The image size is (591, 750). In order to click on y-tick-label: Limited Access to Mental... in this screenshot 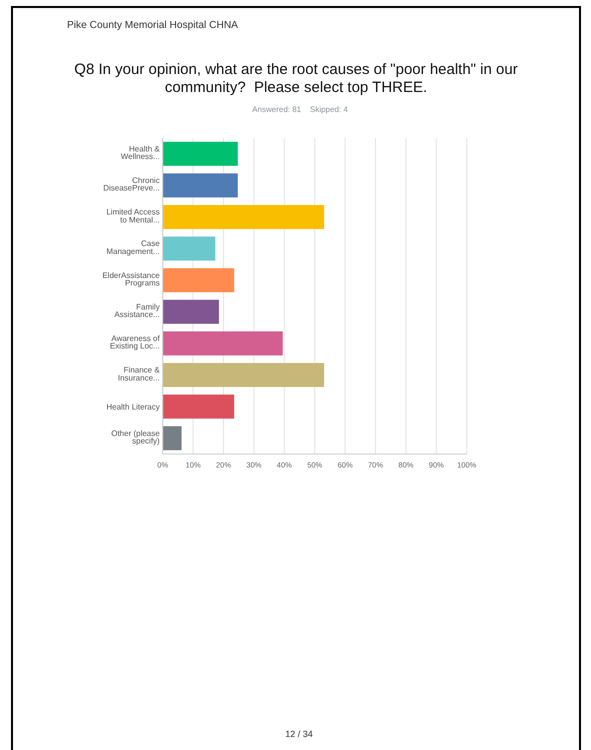, I will do `click(133, 216)`.